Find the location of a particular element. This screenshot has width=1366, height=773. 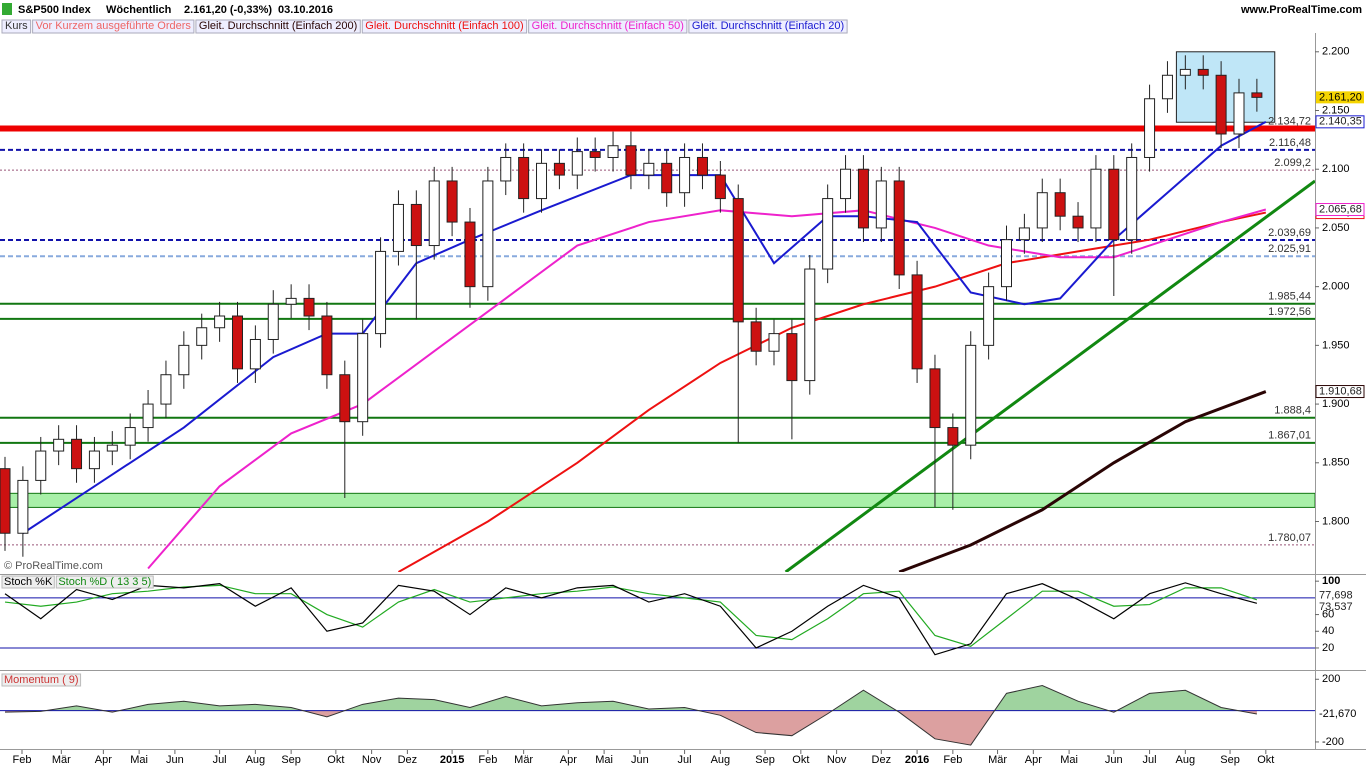

level-label: 1.985,44 is located at coordinates (1289, 297).